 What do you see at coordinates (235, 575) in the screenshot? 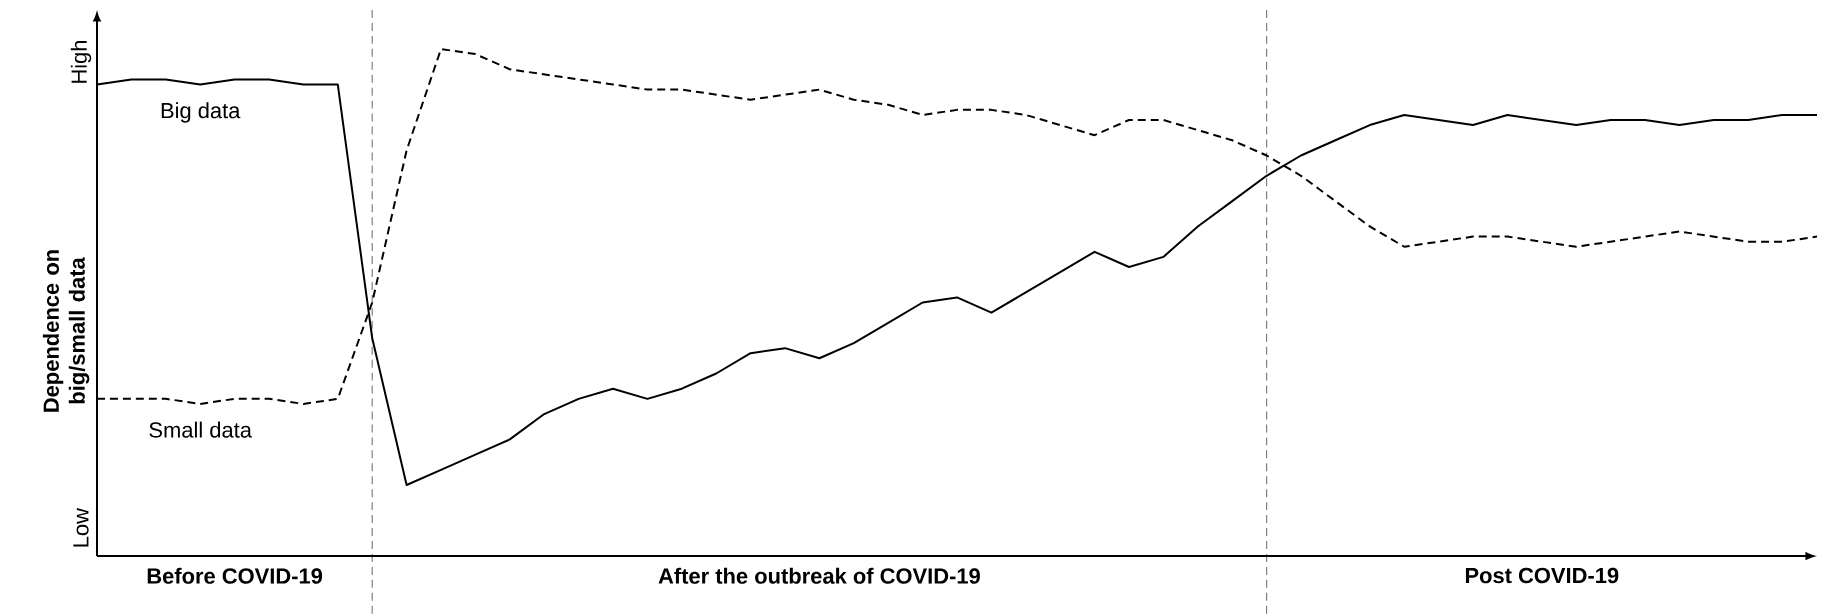
I see `x-tick-label: Before COVID-19` at bounding box center [235, 575].